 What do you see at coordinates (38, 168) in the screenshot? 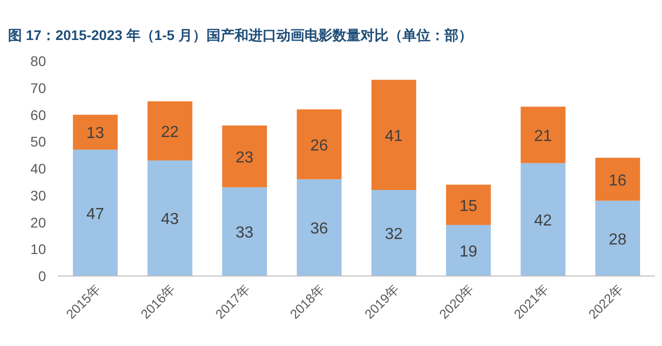
I see `y-tick-label: 40` at bounding box center [38, 168].